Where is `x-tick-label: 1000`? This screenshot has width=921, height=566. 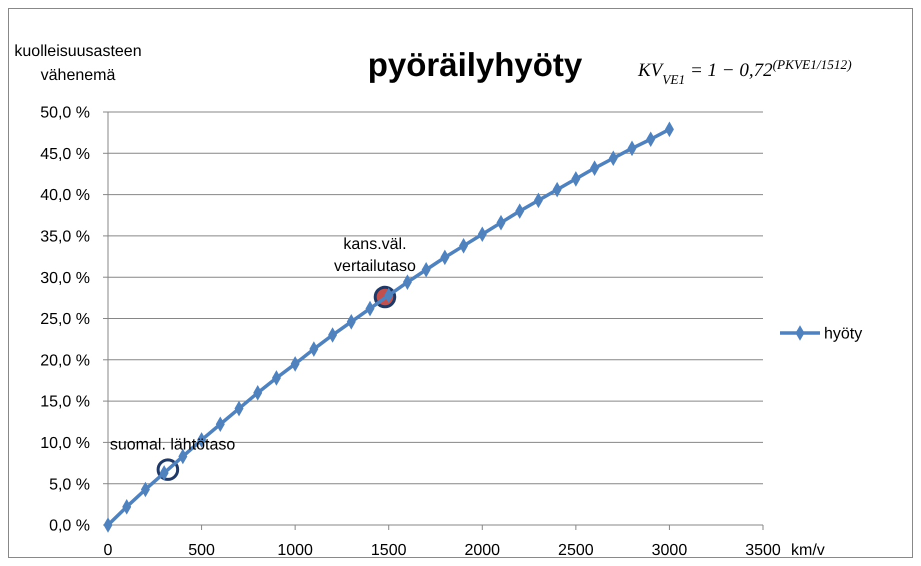
x-tick-label: 1000 is located at coordinates (295, 550).